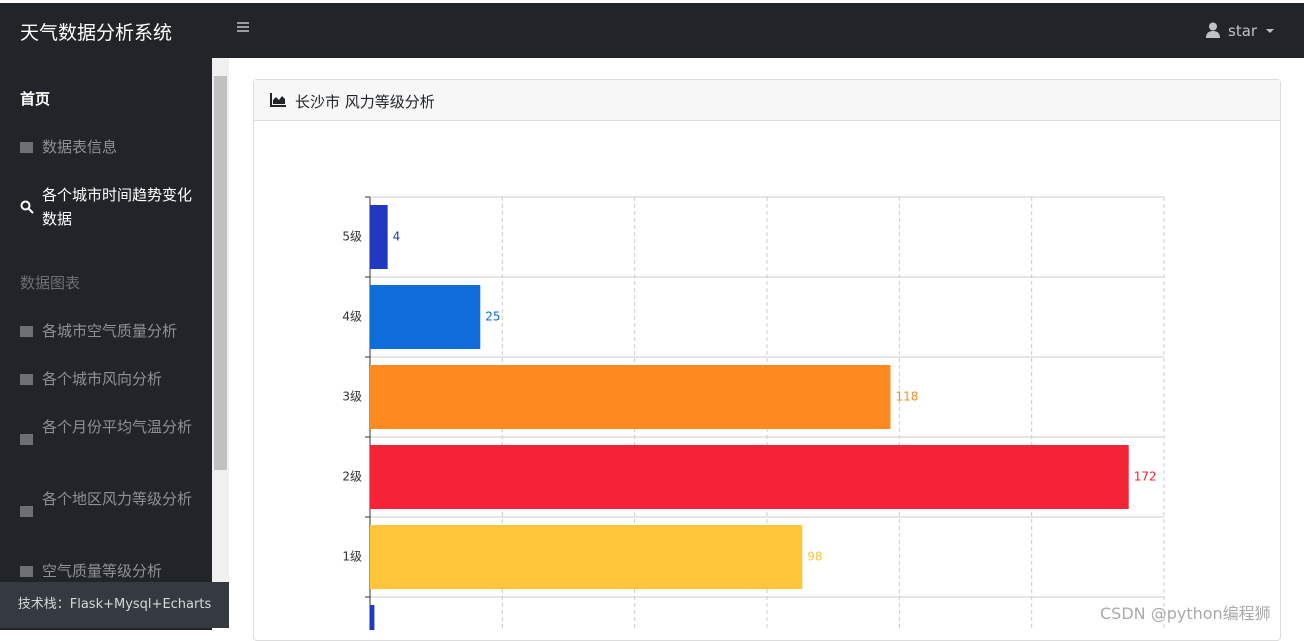 The height and width of the screenshot is (641, 1304). What do you see at coordinates (117, 499) in the screenshot?
I see `nav-item: 各个地区风力等级分析` at bounding box center [117, 499].